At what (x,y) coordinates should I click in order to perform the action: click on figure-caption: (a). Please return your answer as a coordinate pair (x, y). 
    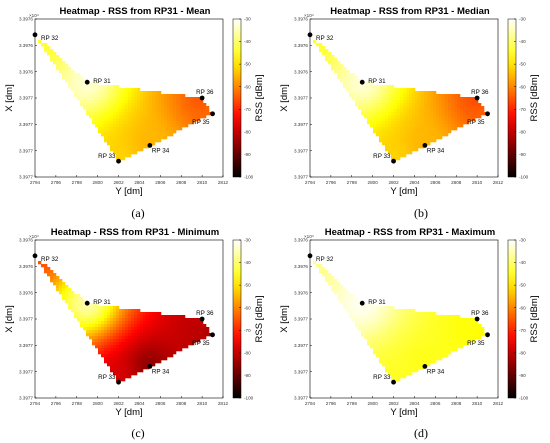
    Looking at the image, I should click on (138, 213).